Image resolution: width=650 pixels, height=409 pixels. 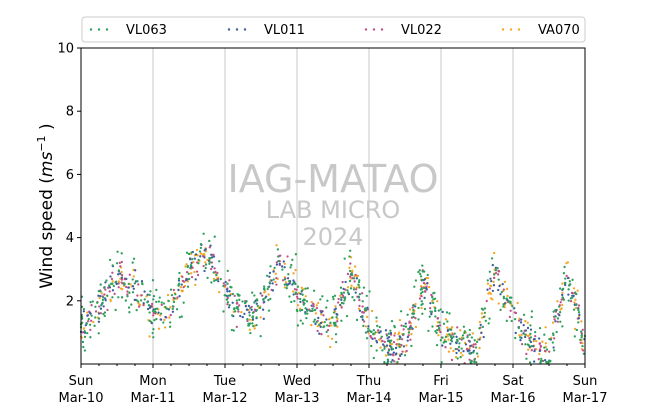 I want to click on watermark-line-1: IAG-MATAO, so click(x=332, y=179).